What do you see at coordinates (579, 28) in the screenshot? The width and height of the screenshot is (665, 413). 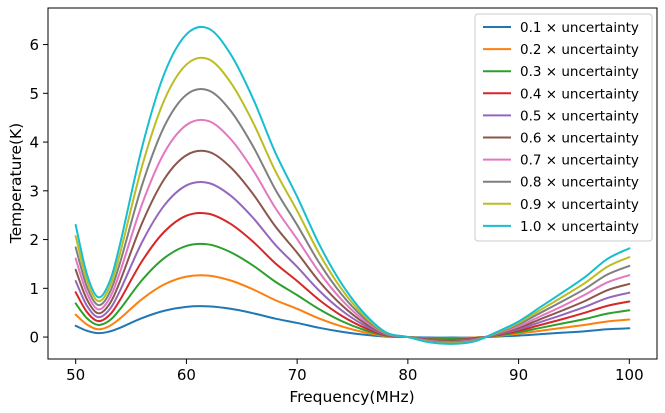 I see `legend-label-1: 0.1 × uncertainty` at bounding box center [579, 28].